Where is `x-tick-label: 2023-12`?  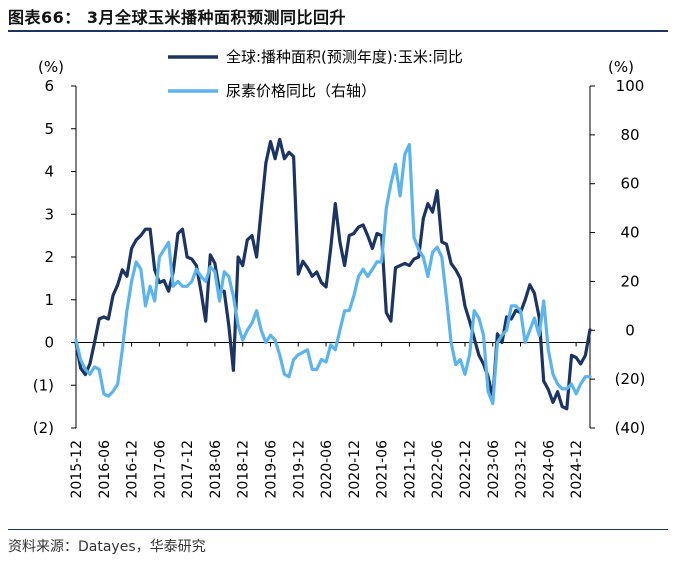 x-tick-label: 2023-12 is located at coordinates (522, 469).